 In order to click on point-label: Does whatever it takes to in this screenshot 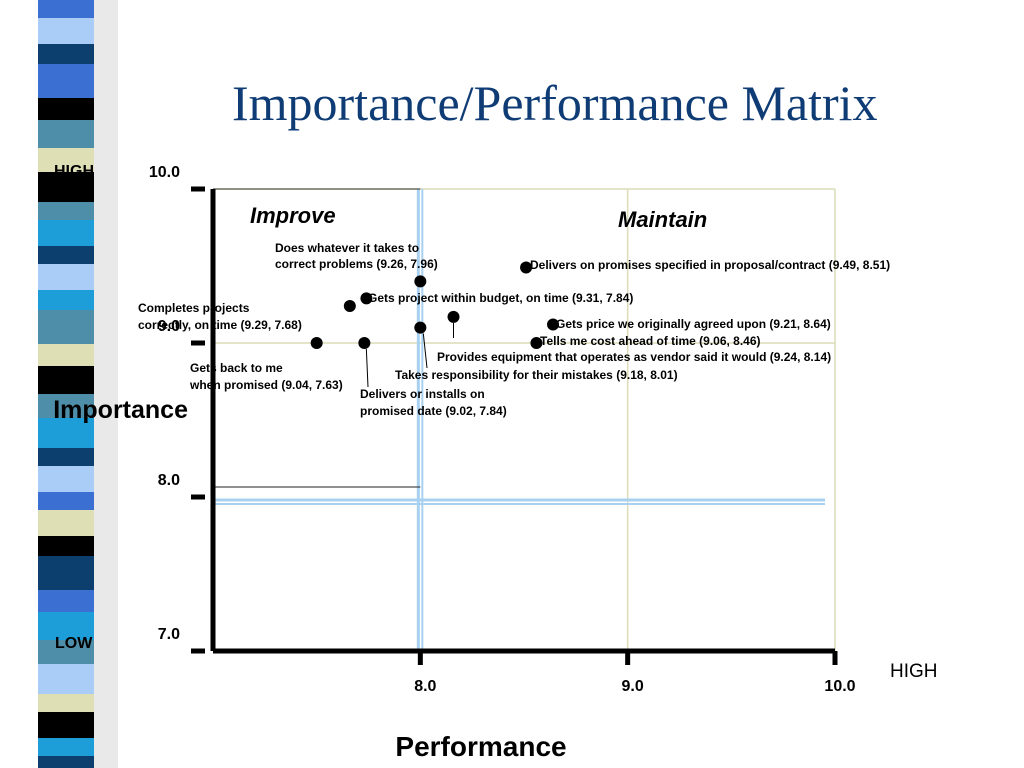, I will do `click(347, 248)`.